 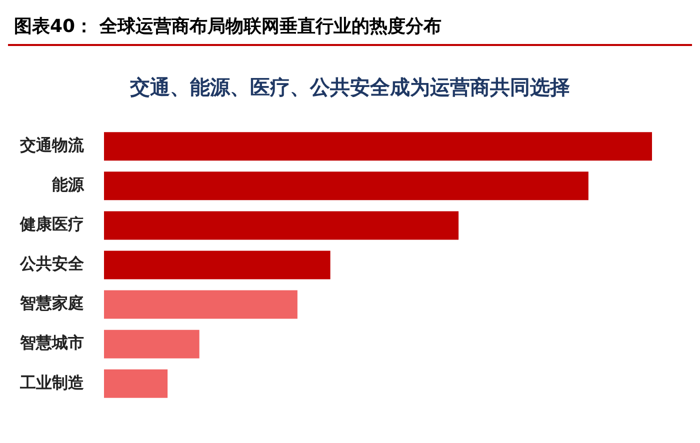 I want to click on chart-title: 图表40： 全球运营商布局物联网垂直行业的热度分布, so click(x=350, y=27).